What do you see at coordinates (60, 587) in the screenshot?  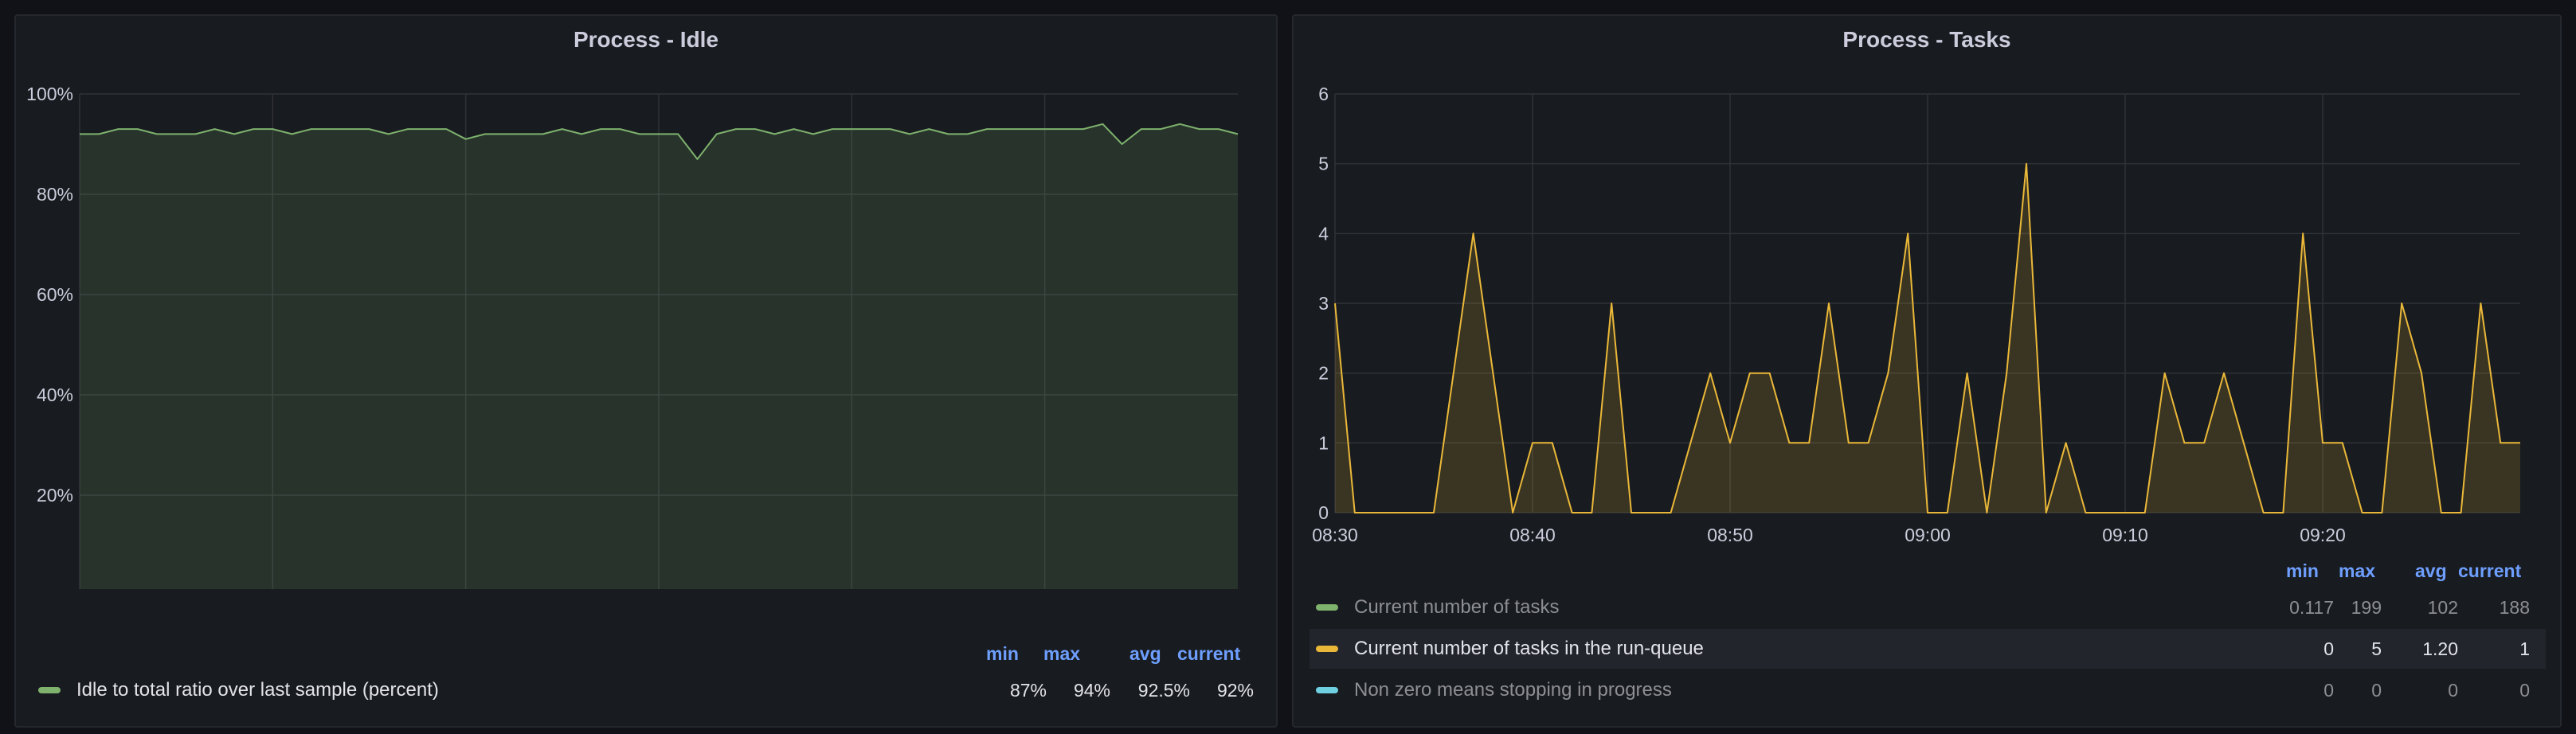 I see `y-tick-label: 0%` at bounding box center [60, 587].